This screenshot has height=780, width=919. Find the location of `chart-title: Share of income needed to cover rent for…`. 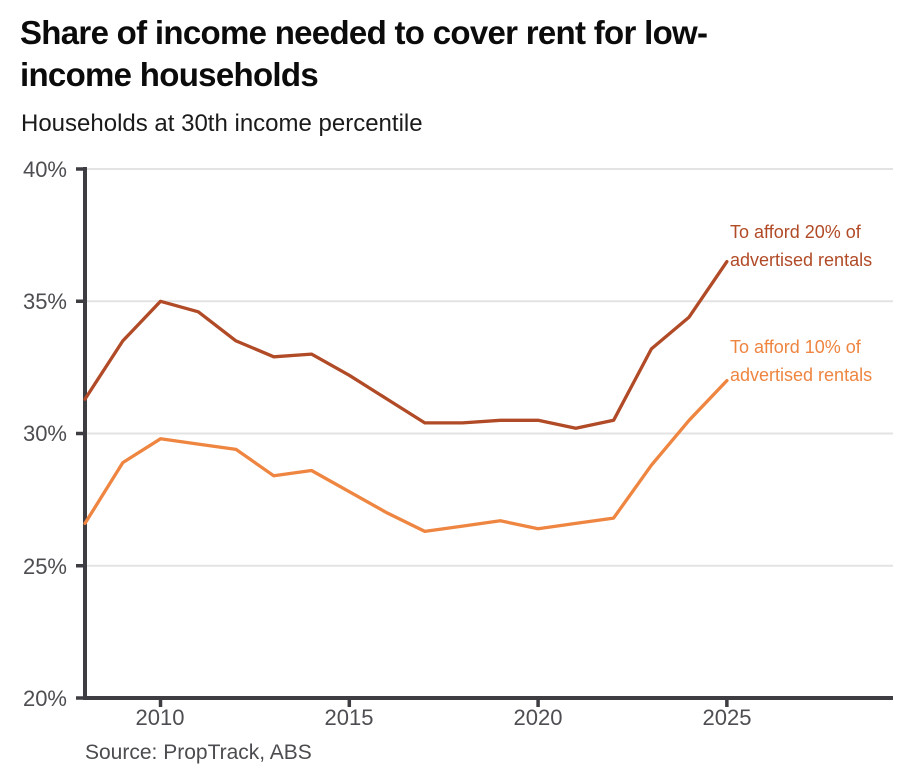

chart-title: Share of income needed to cover rent for… is located at coordinates (364, 53).